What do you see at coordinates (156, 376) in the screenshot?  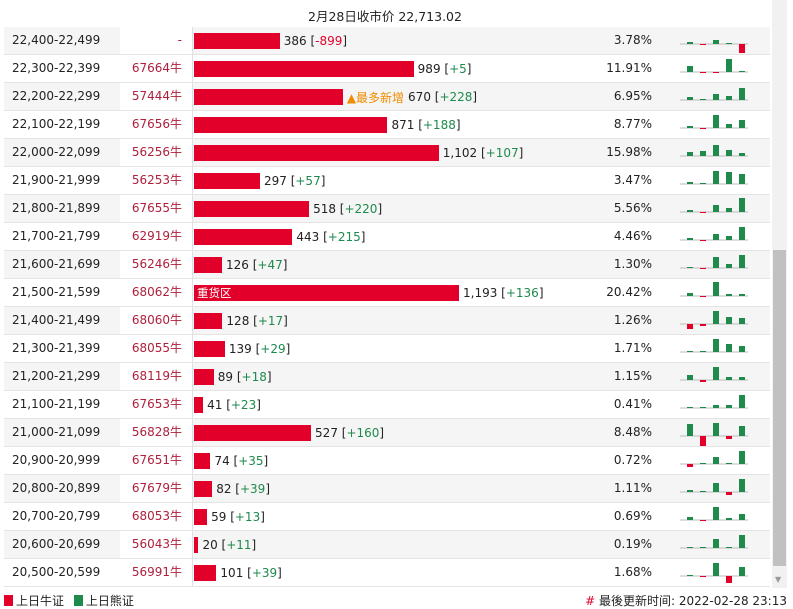 I see `warrant-code: 68119牛` at bounding box center [156, 376].